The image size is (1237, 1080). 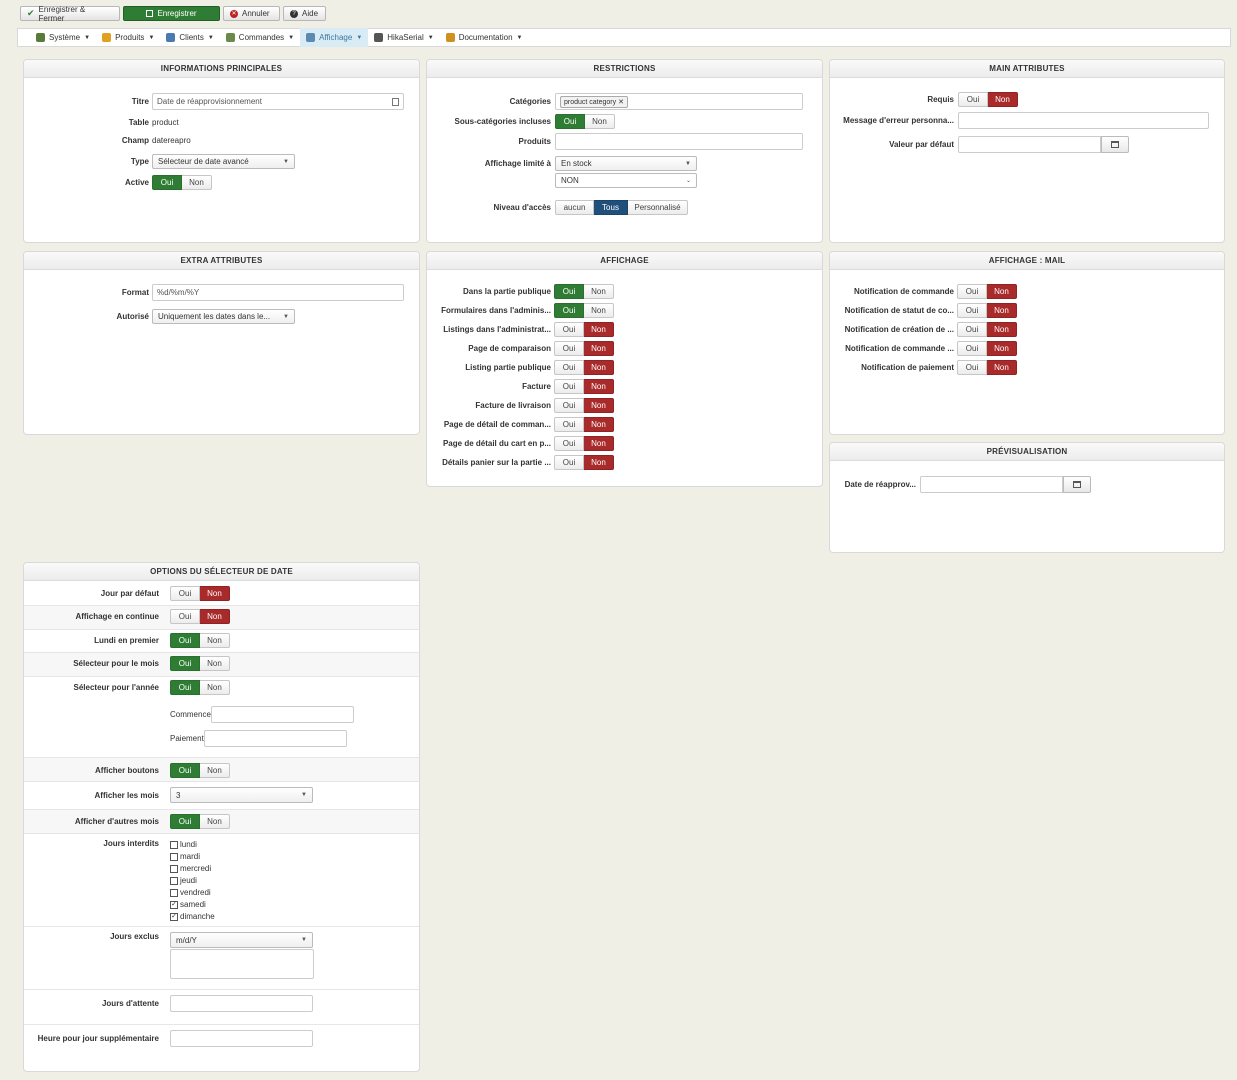 What do you see at coordinates (223, 161) in the screenshot?
I see `type-select: Sélecteur de date avancé ▼` at bounding box center [223, 161].